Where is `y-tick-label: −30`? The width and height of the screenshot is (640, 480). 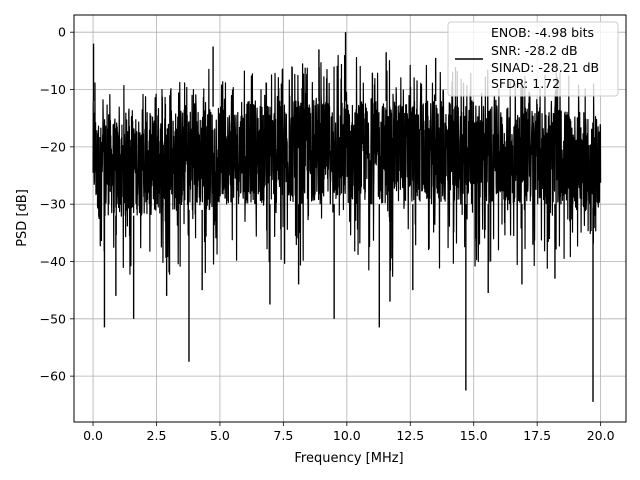
y-tick-label: −30 is located at coordinates (53, 204).